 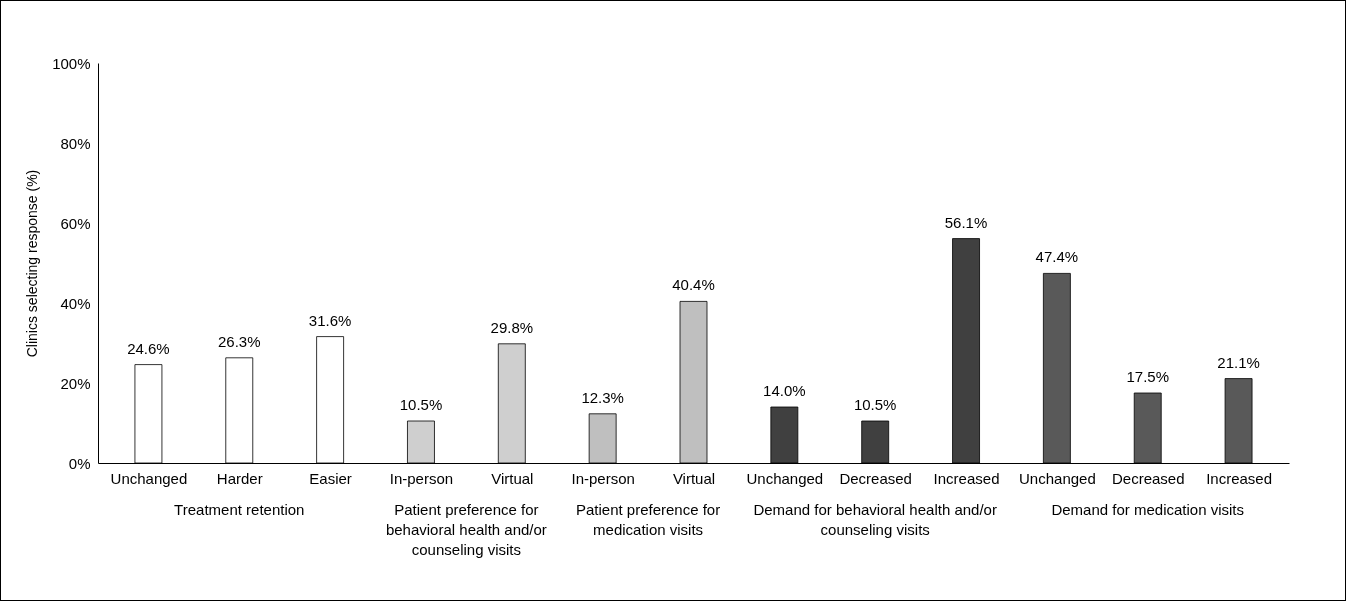 I want to click on y-tick-label: 0%, so click(x=79, y=463).